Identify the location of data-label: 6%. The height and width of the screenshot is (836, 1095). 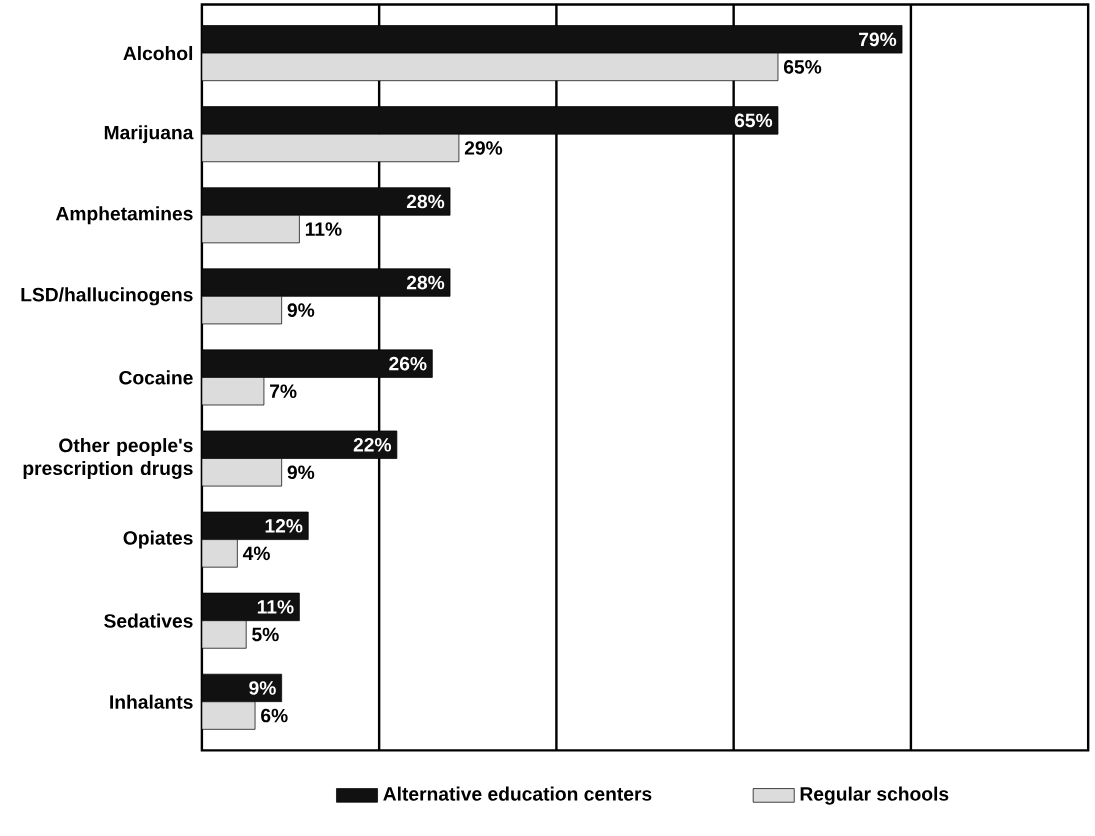
(274, 715).